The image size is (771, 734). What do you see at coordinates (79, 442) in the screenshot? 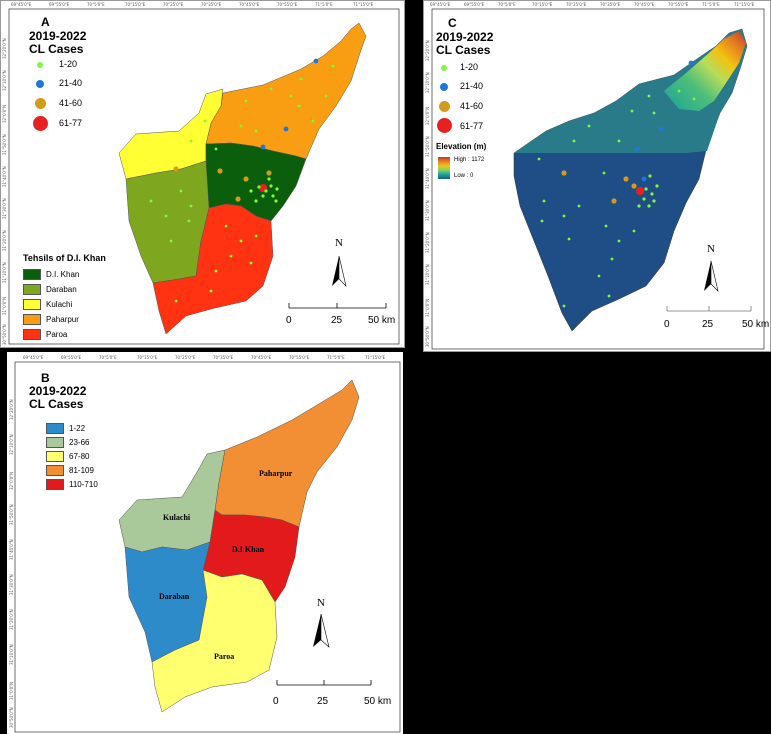
I see `class-label-23-66: 23-66` at bounding box center [79, 442].